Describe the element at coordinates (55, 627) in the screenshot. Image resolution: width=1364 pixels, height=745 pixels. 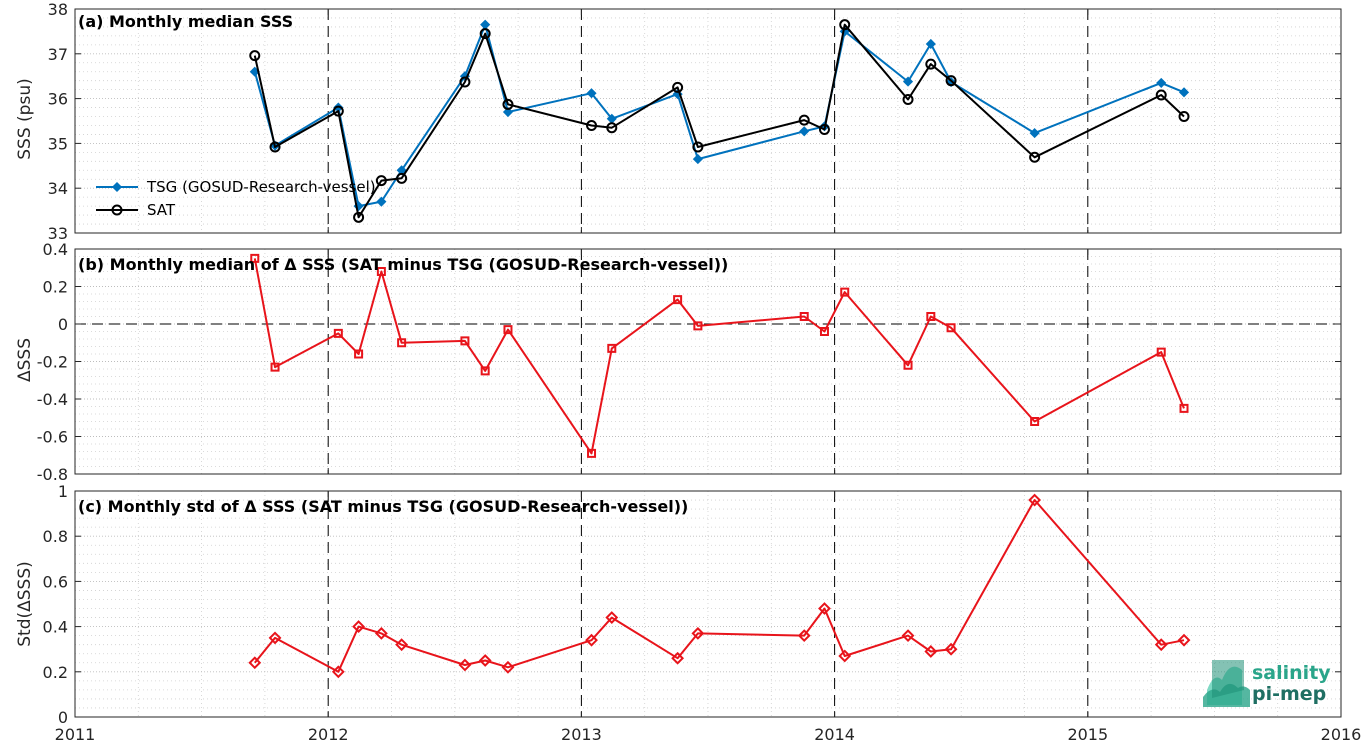
I see `y-tick-label: 0.4` at that location.